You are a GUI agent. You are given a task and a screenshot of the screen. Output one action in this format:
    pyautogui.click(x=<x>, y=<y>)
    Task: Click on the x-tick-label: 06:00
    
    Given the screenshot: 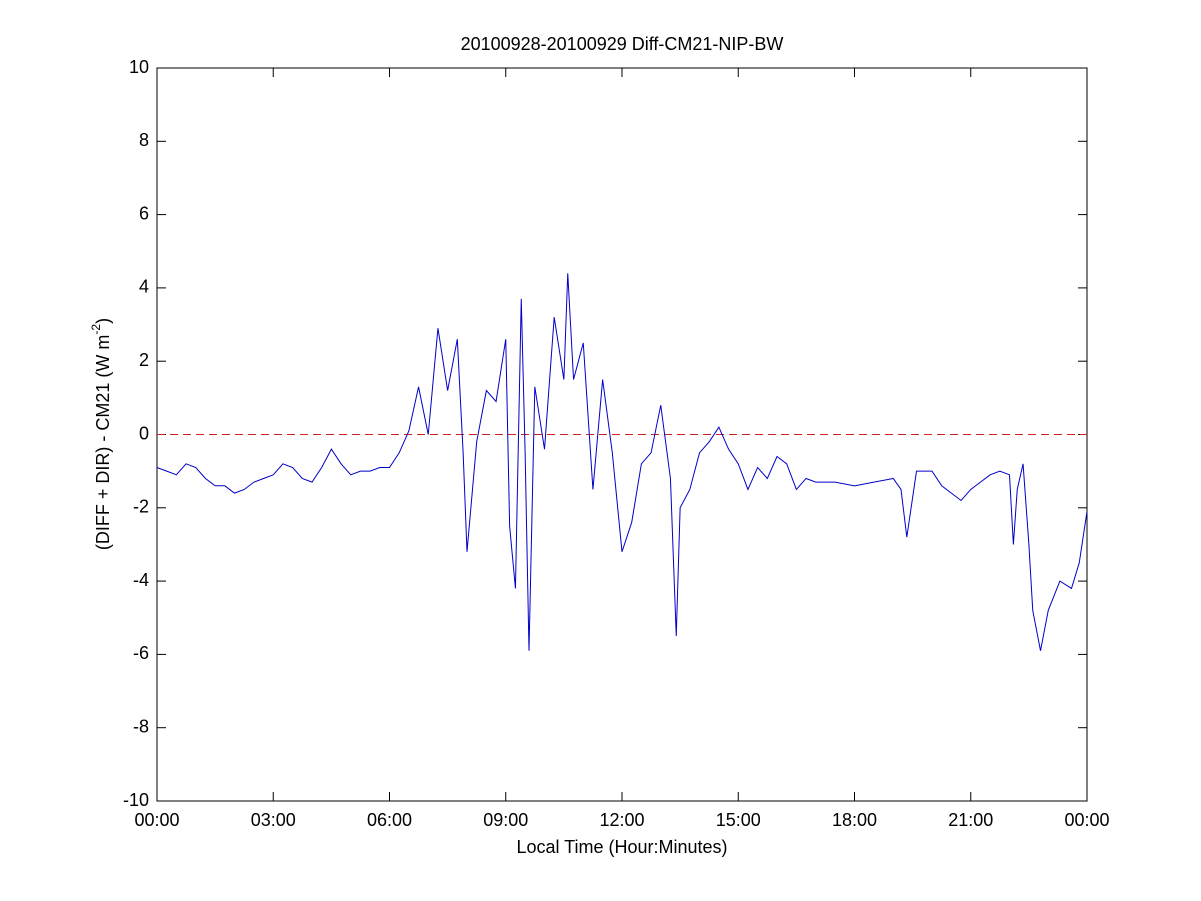 What is the action you would take?
    pyautogui.click(x=389, y=820)
    